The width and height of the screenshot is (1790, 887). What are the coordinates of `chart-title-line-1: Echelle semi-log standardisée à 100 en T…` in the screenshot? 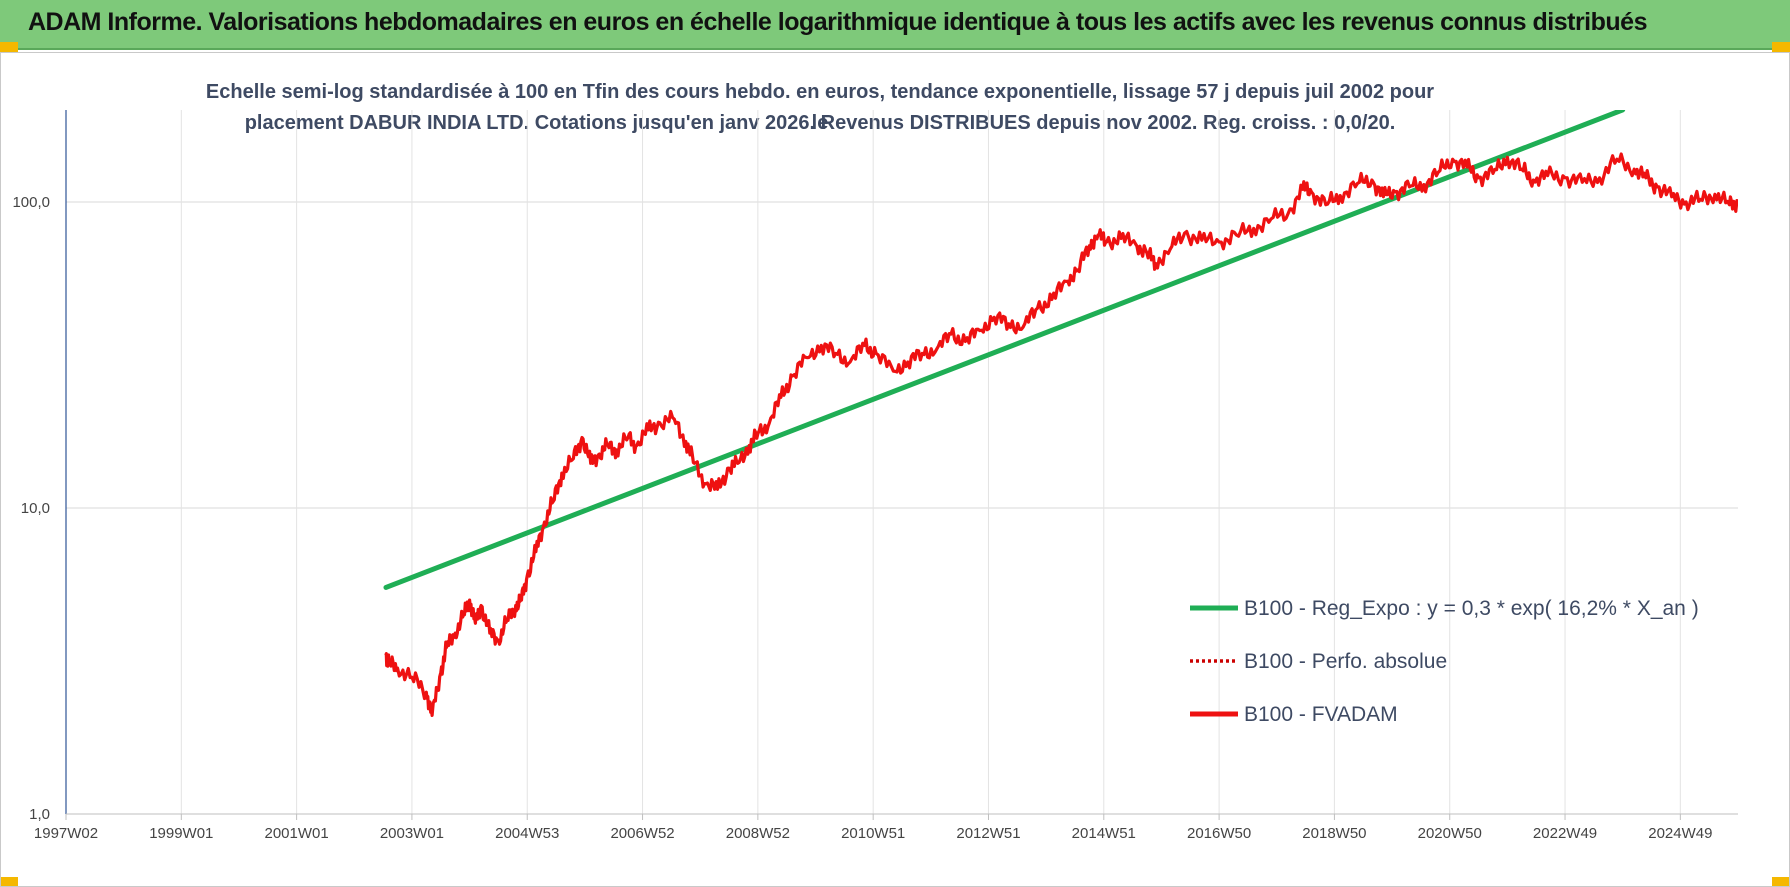 It's located at (820, 107).